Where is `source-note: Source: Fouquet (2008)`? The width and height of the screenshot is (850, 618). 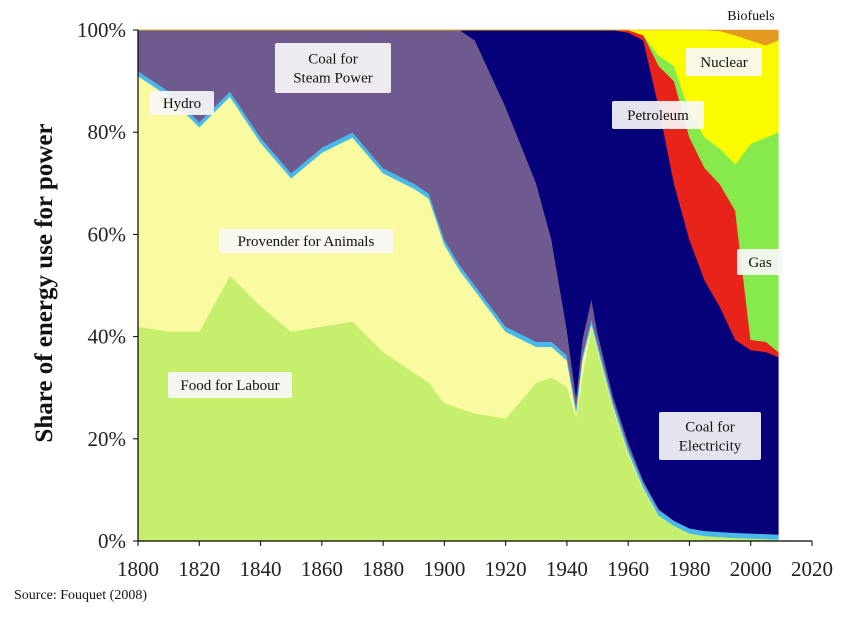 source-note: Source: Fouquet (2008) is located at coordinates (80, 595).